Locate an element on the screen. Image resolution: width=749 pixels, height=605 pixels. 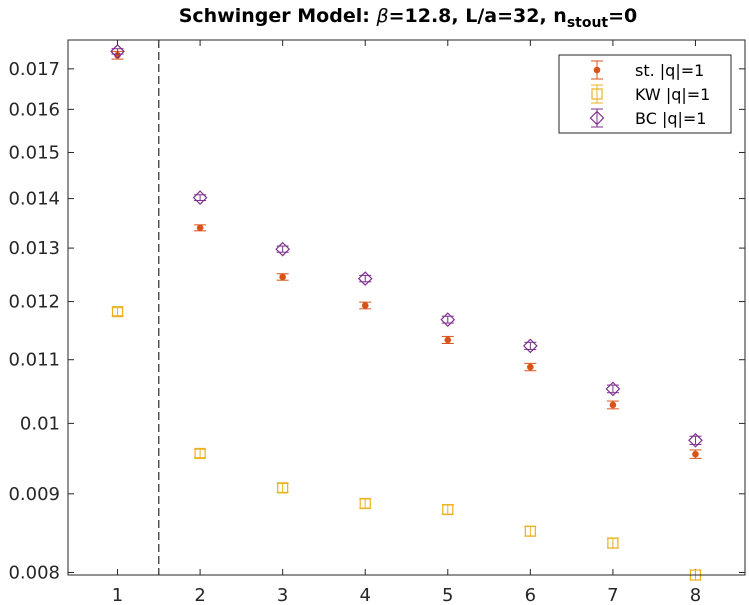
y-tick-label: 0.008 is located at coordinates (34, 572).